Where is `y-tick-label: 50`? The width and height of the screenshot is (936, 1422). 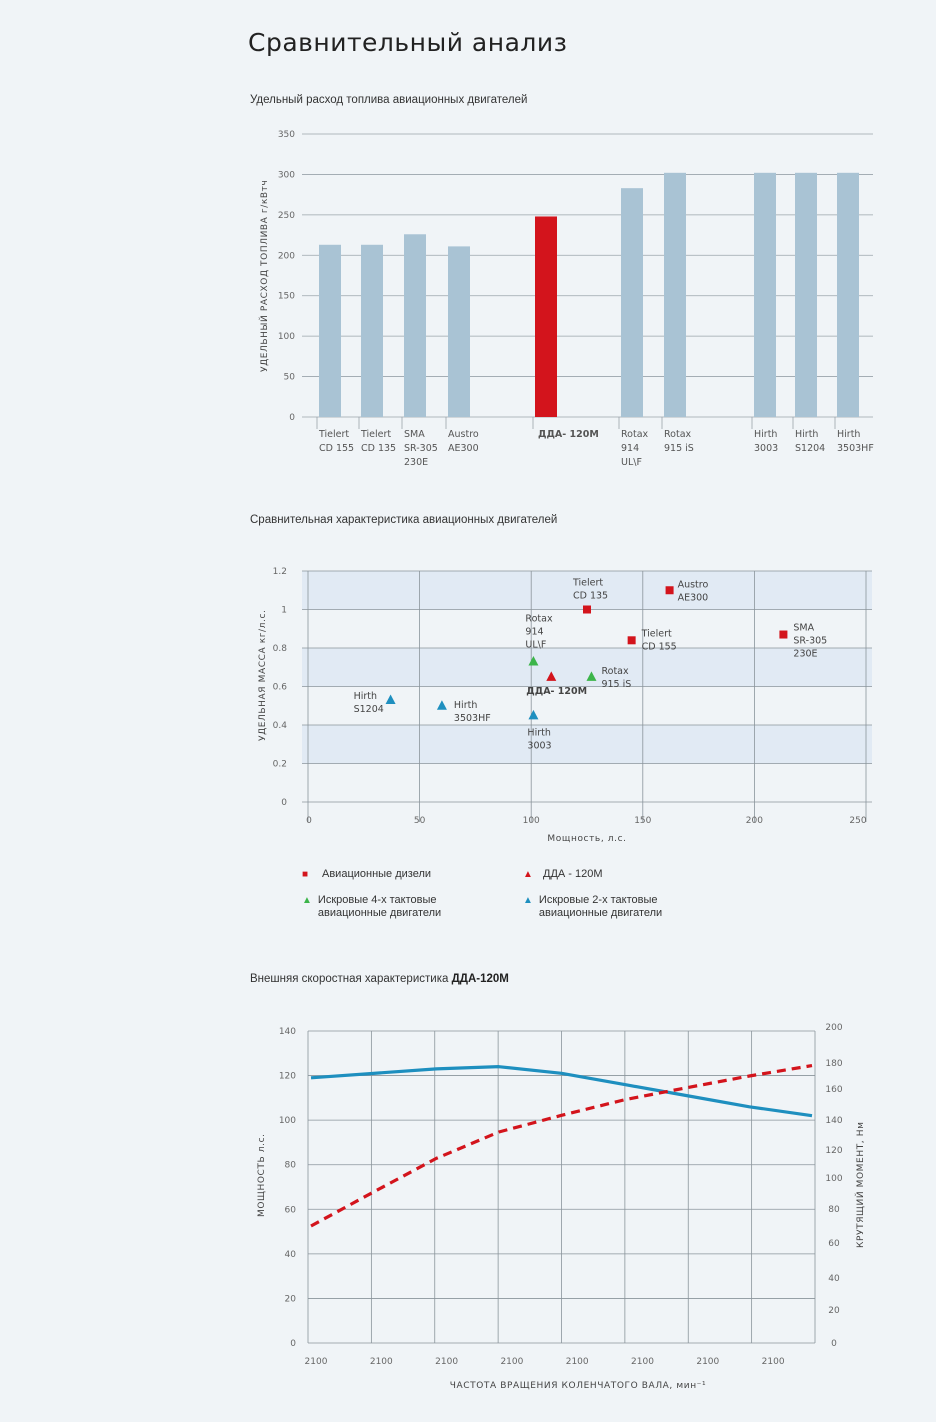 y-tick-label: 50 is located at coordinates (290, 378).